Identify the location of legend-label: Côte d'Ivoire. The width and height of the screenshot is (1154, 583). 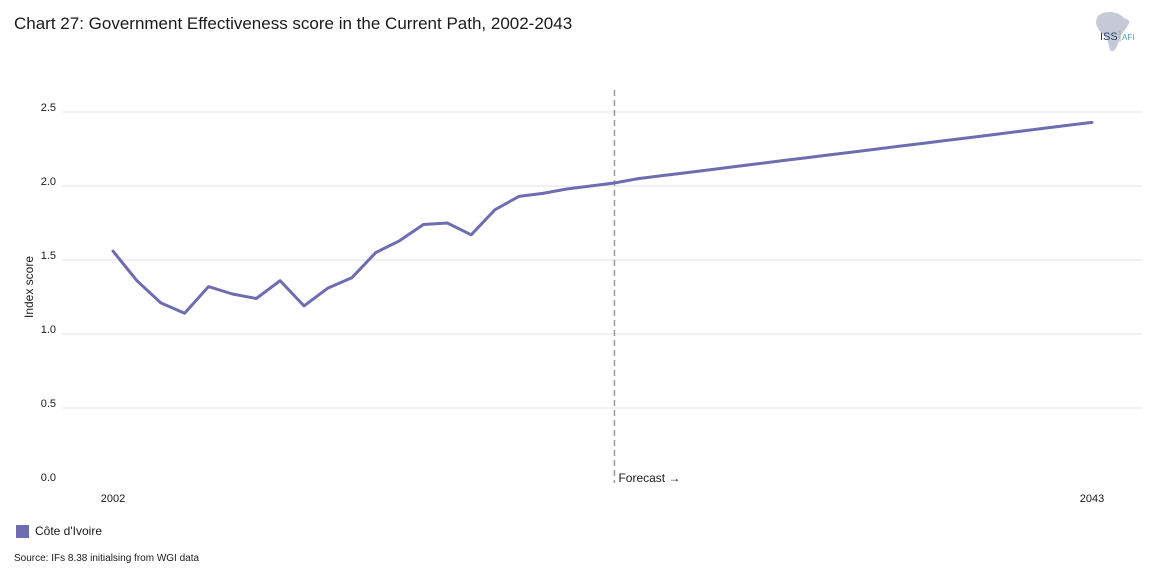
(68, 531).